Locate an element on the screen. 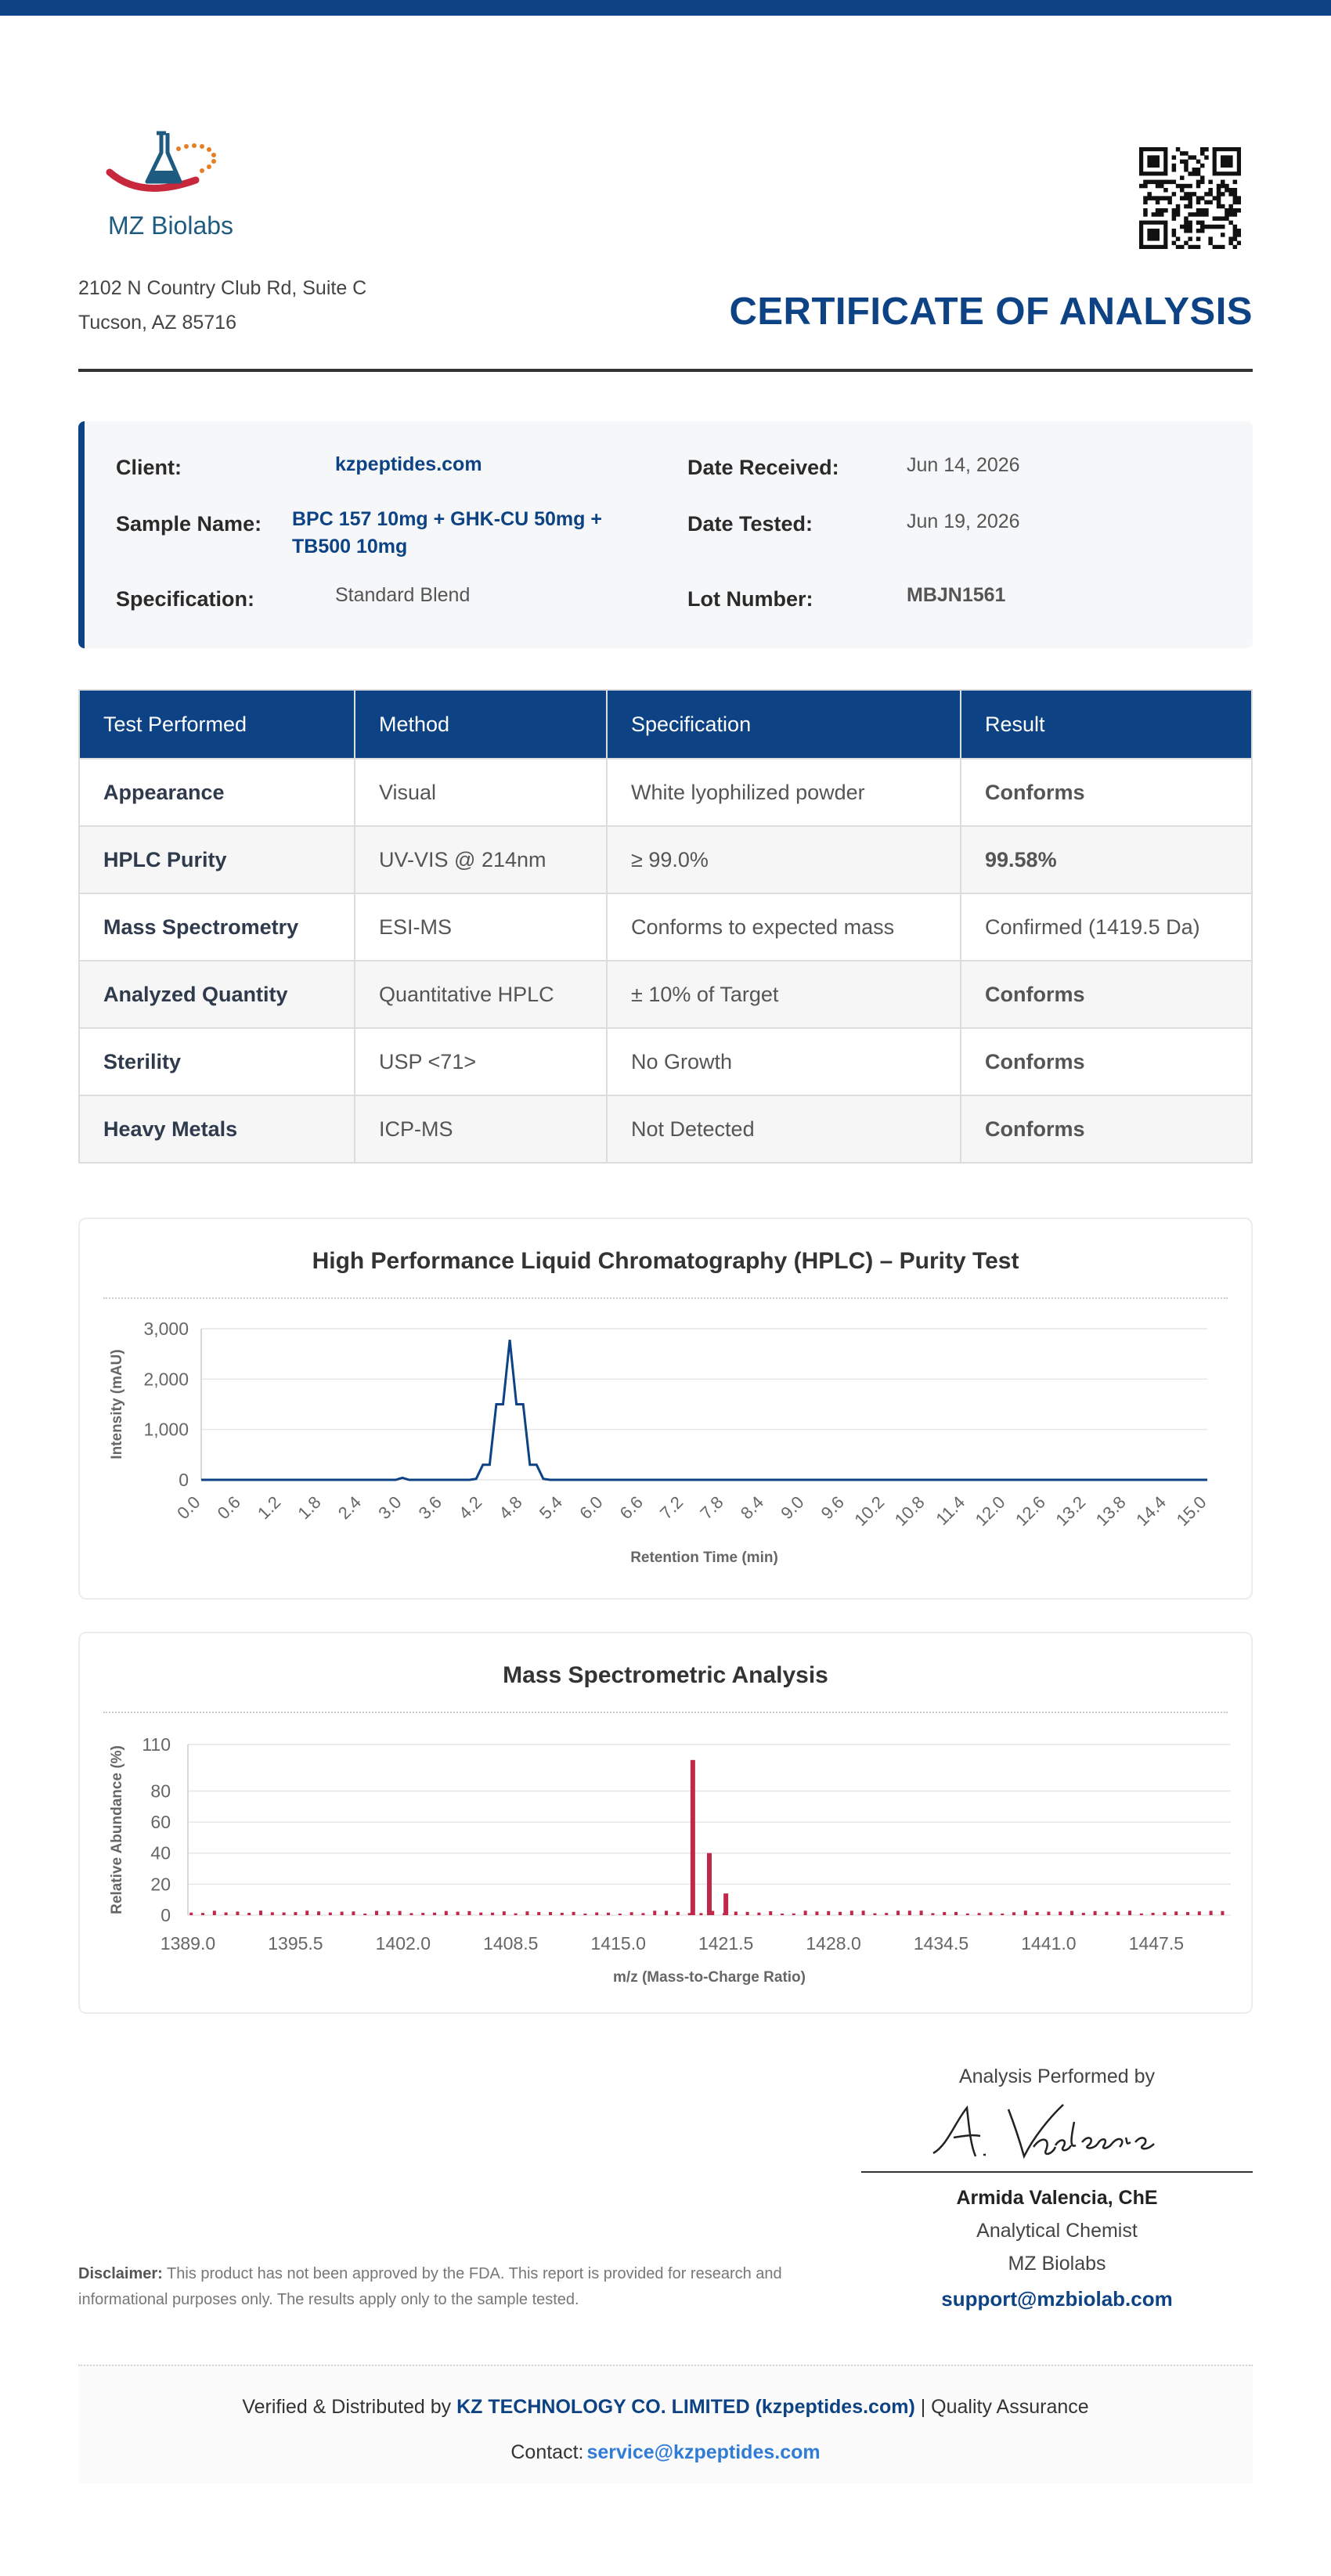  method-cell: Quantitative HPLC is located at coordinates (481, 995).